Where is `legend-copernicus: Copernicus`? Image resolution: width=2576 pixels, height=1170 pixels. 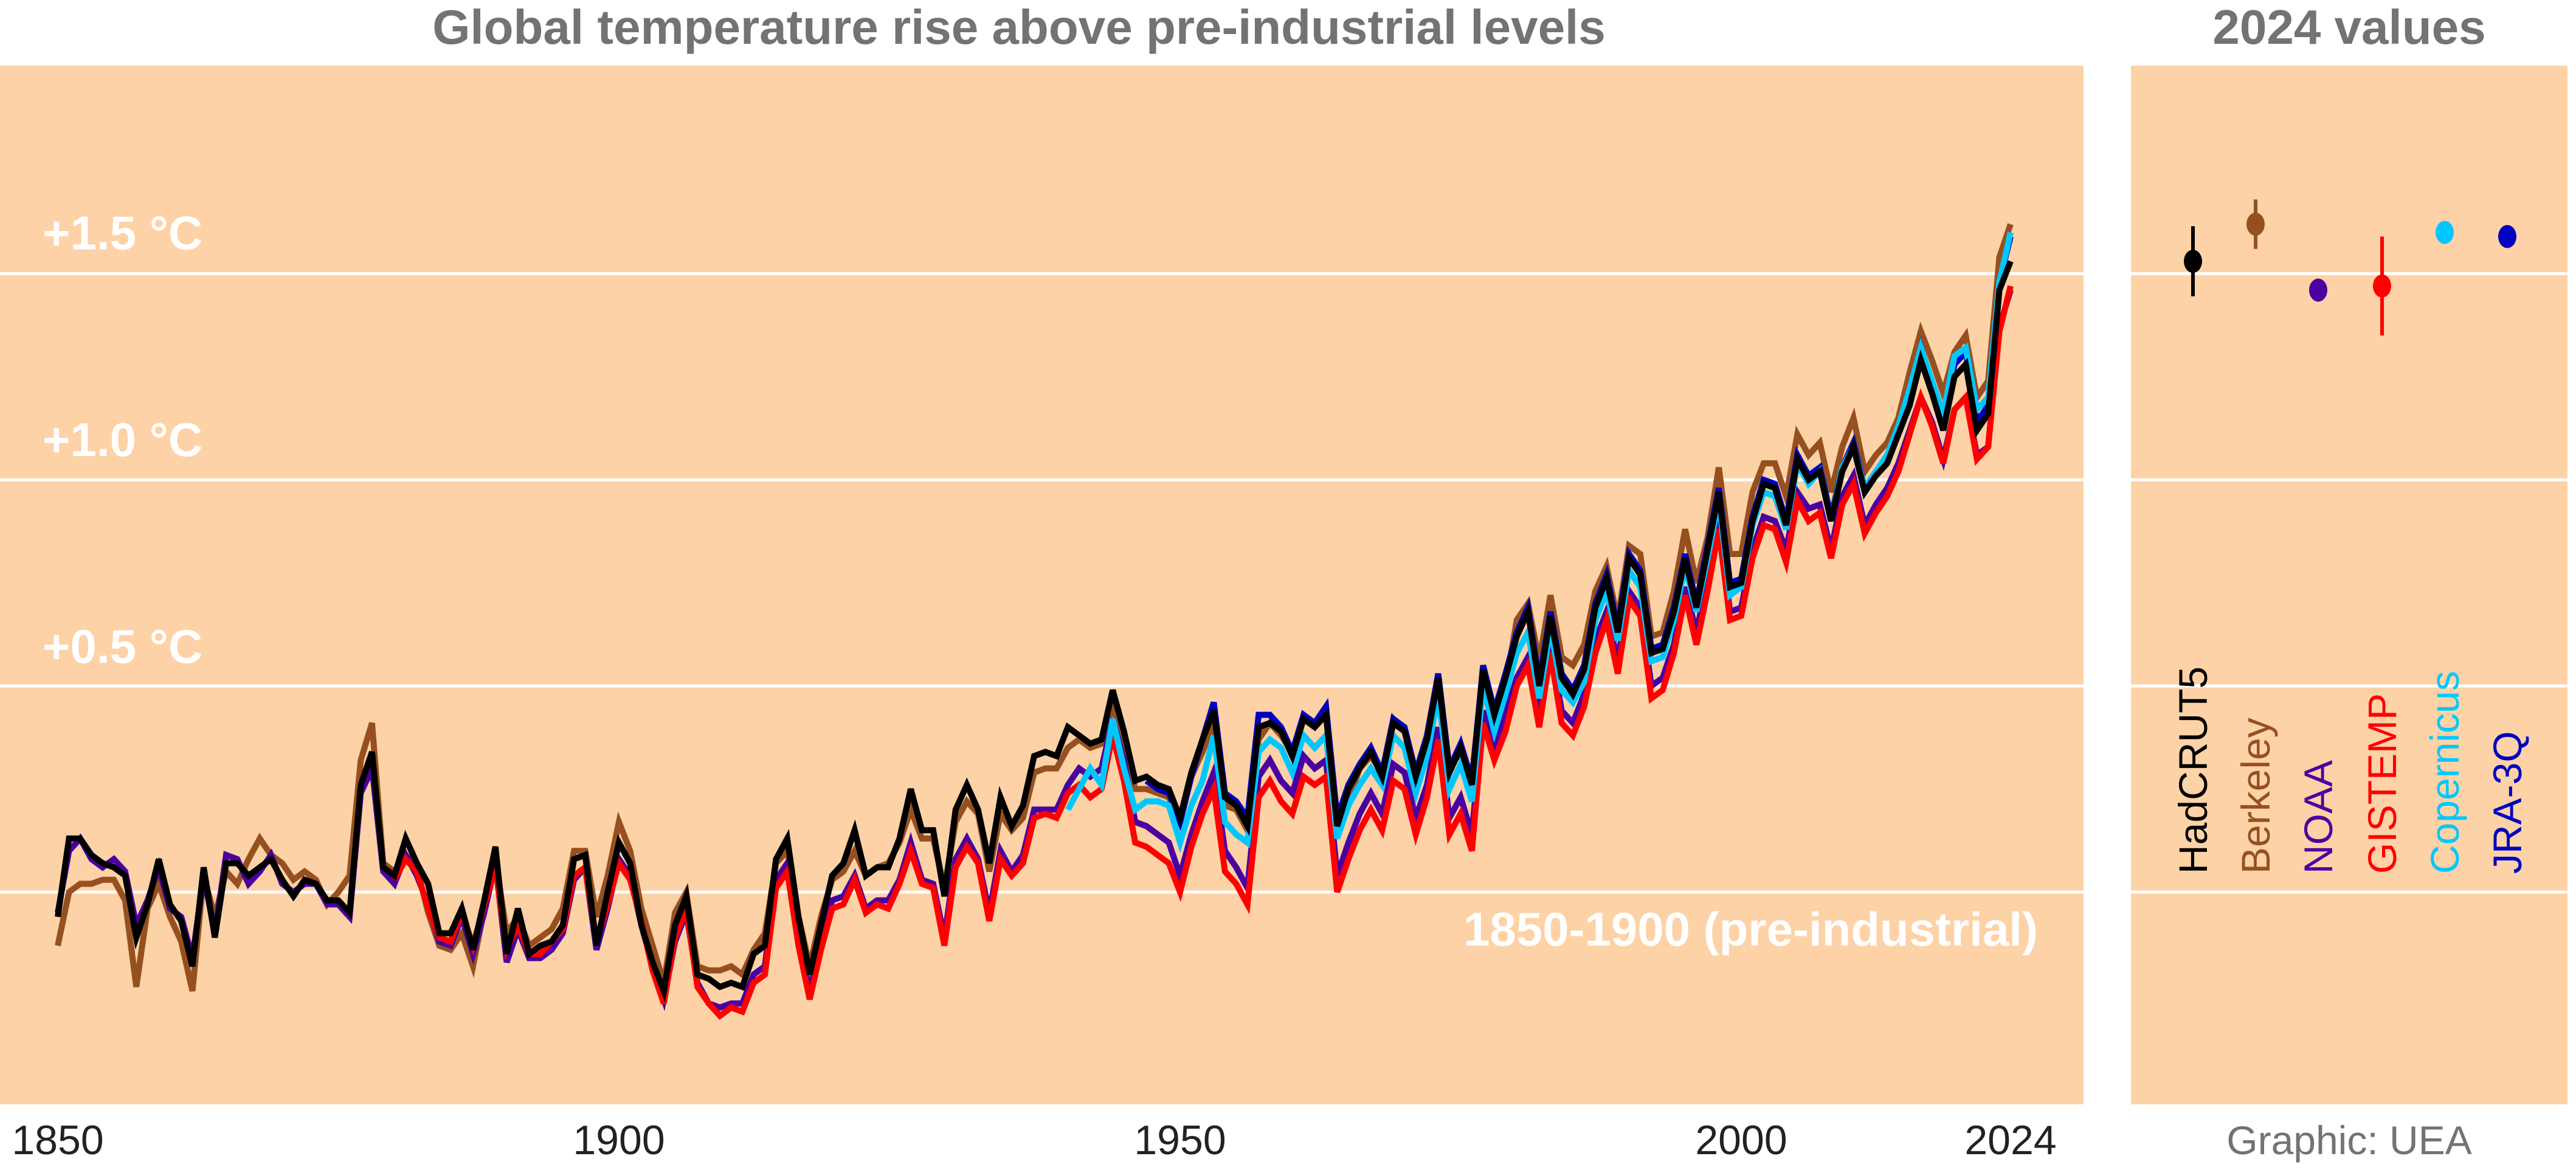 legend-copernicus: Copernicus is located at coordinates (2444, 772).